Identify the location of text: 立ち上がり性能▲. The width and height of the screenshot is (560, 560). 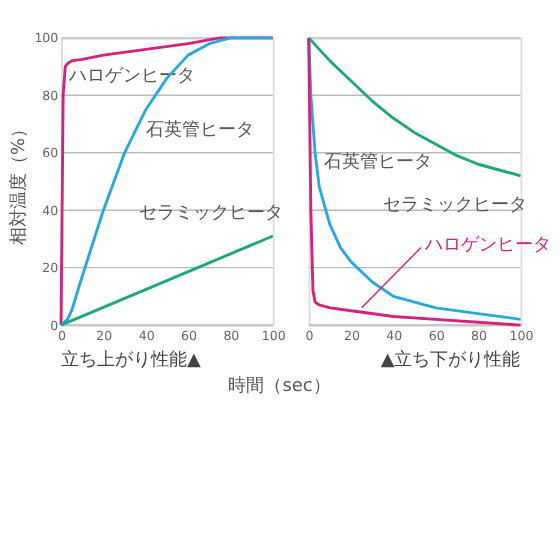
(131, 359).